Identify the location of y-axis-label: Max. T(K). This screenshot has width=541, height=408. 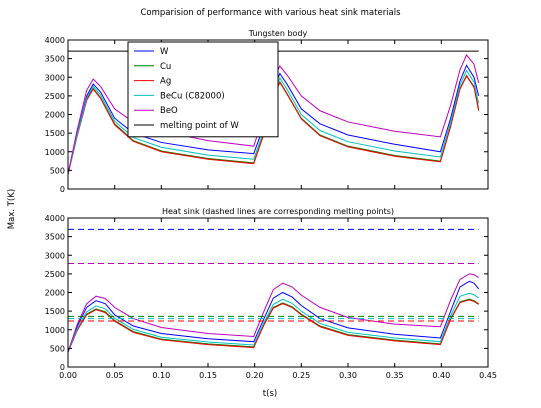
(12, 209).